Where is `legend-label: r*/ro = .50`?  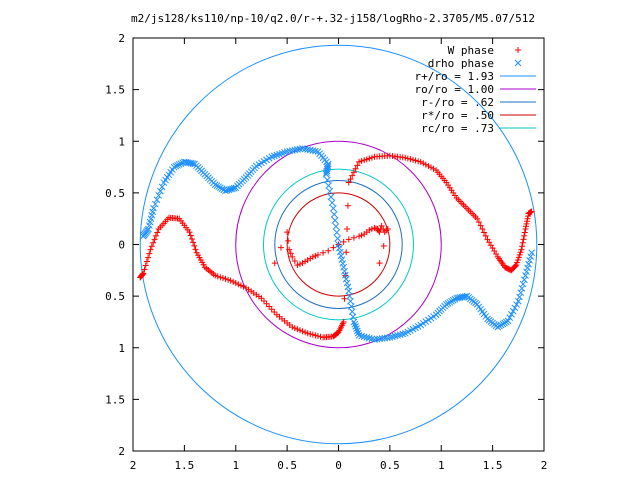 legend-label: r*/ro = .50 is located at coordinates (457, 115).